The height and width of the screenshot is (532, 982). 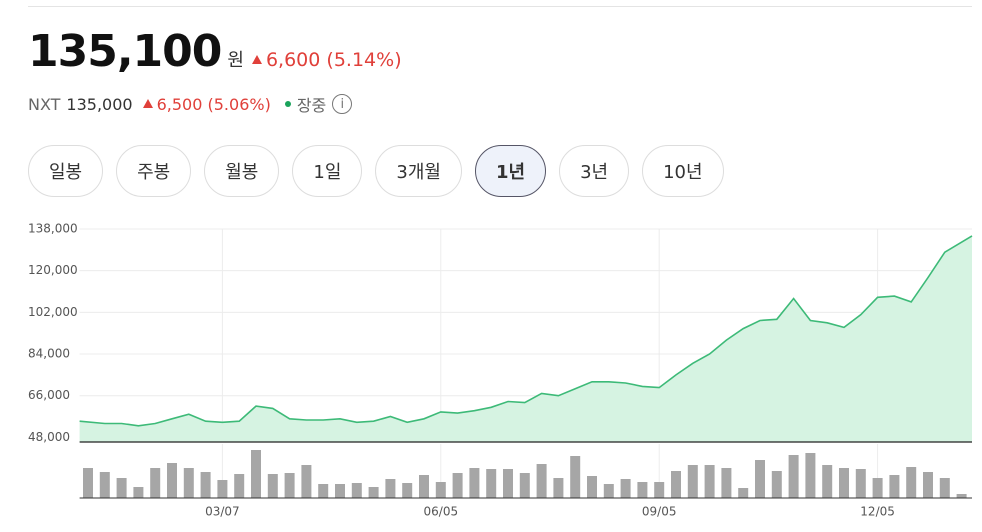 What do you see at coordinates (49, 395) in the screenshot?
I see `y-tick-label: 66,000` at bounding box center [49, 395].